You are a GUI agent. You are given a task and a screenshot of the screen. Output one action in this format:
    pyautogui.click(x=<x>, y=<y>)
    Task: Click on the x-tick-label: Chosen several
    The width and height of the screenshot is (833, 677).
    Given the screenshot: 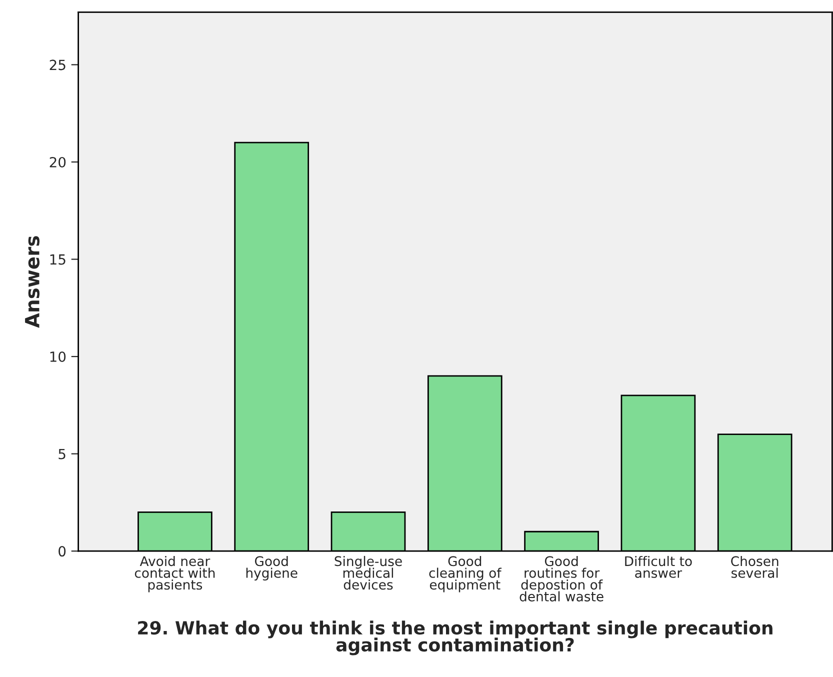 What is the action you would take?
    pyautogui.click(x=754, y=567)
    